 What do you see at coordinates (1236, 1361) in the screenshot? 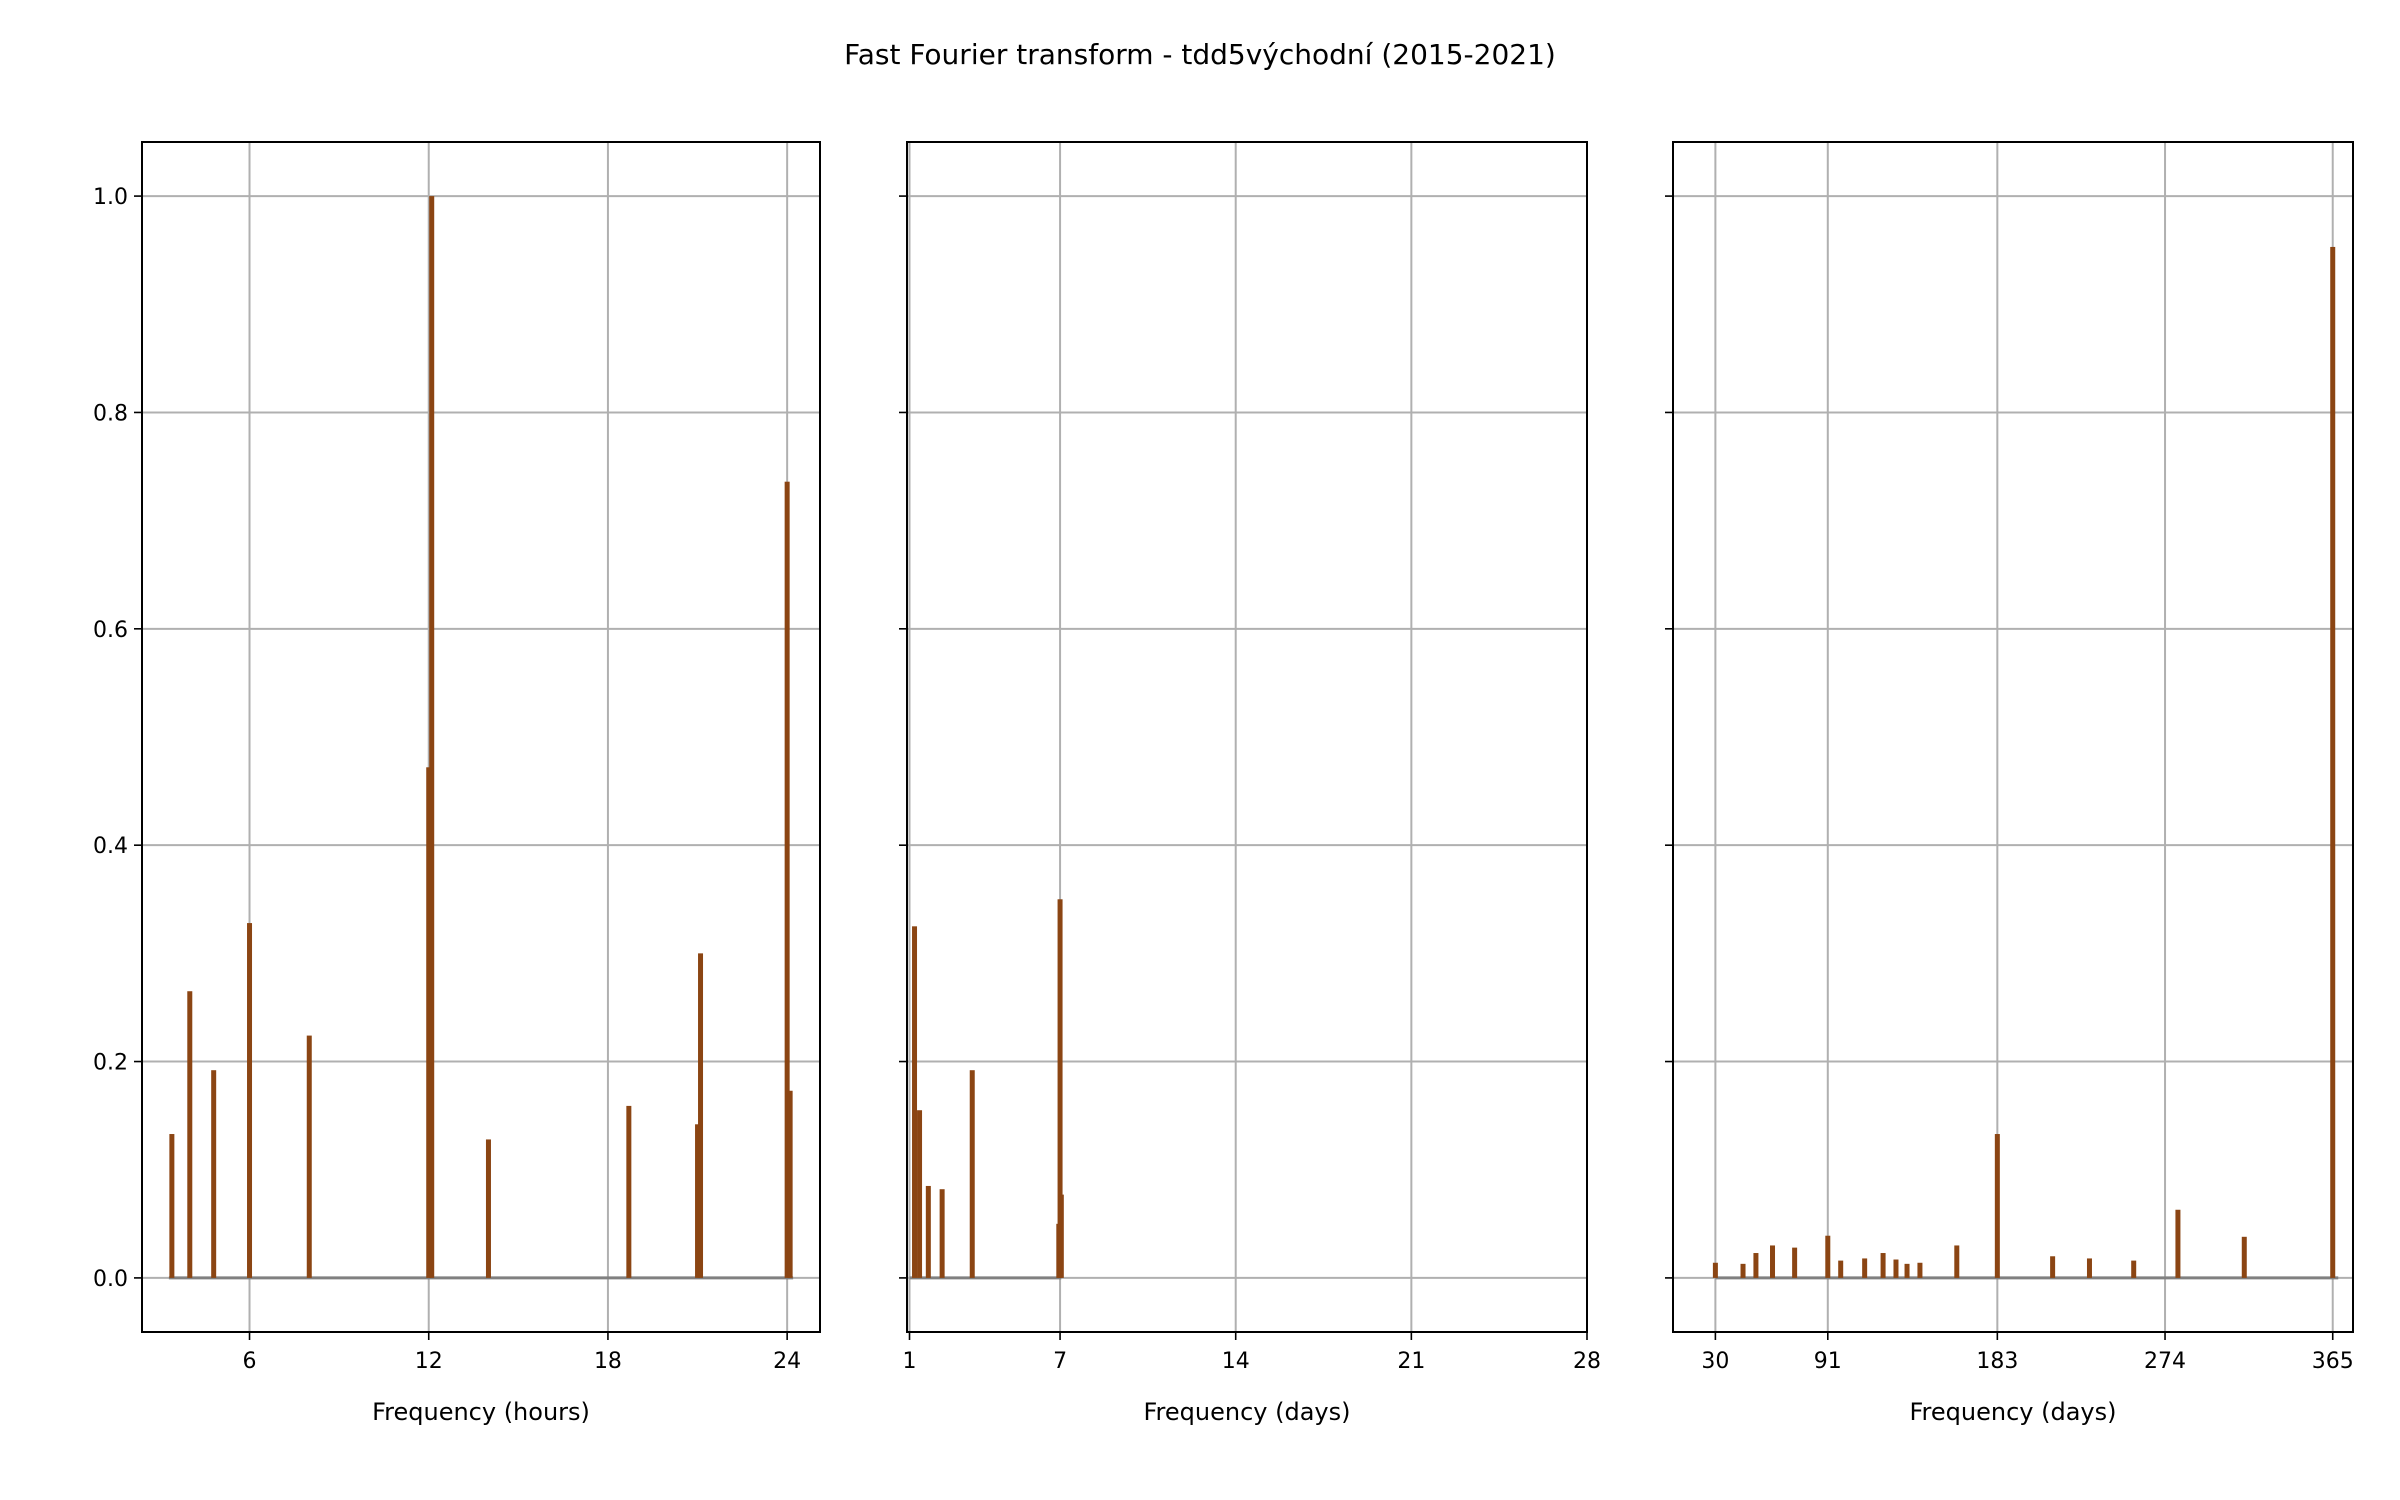
I see `x-tick-label: 14` at bounding box center [1236, 1361].